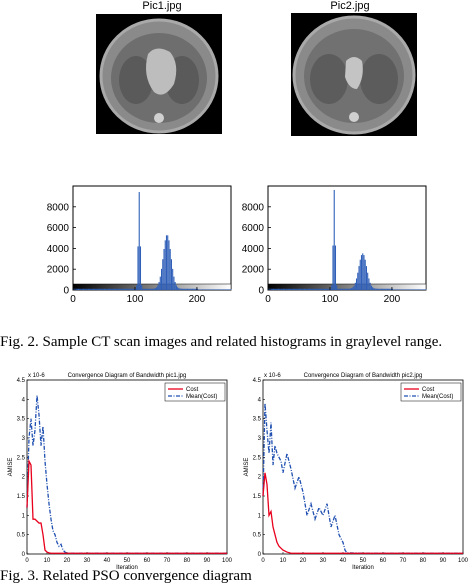 The image size is (474, 585). I want to click on x-tick-label: 20, so click(67, 561).